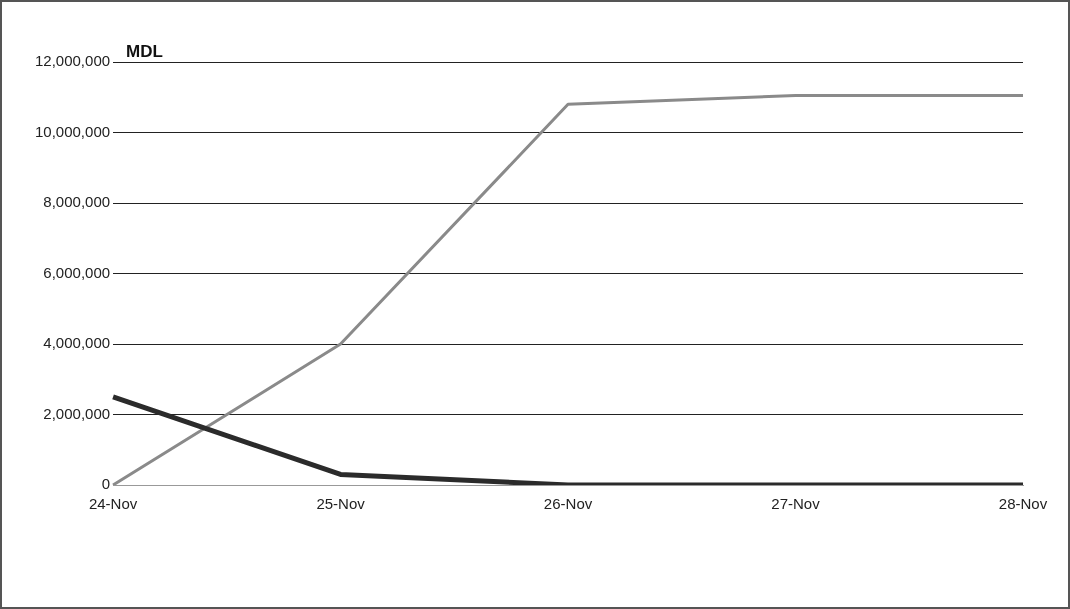 Image resolution: width=1070 pixels, height=609 pixels. Describe the element at coordinates (77, 413) in the screenshot. I see `y-tick-label: 2,000,000` at that location.